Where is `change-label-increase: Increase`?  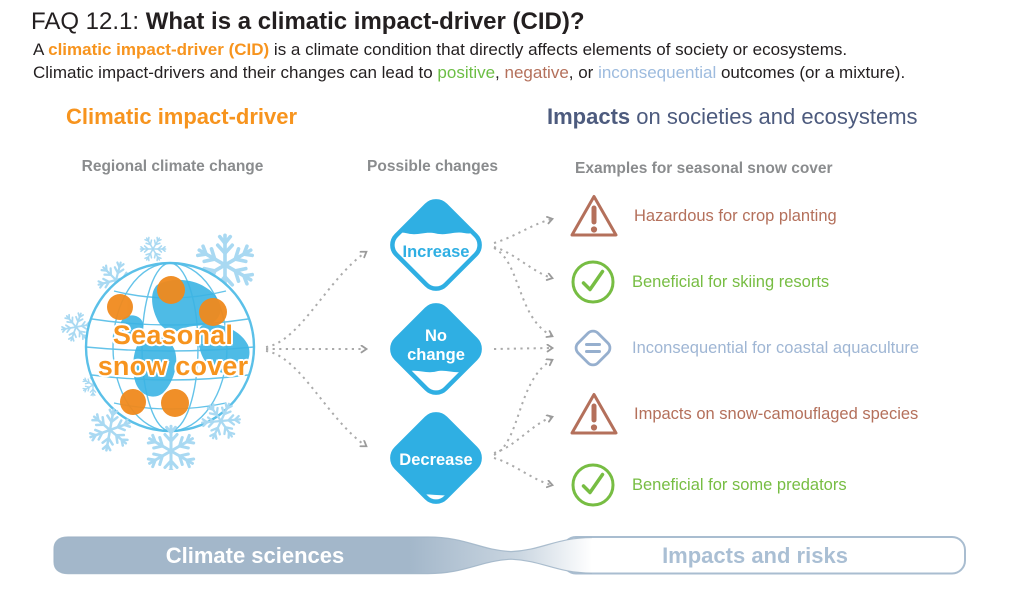 change-label-increase: Increase is located at coordinates (436, 252).